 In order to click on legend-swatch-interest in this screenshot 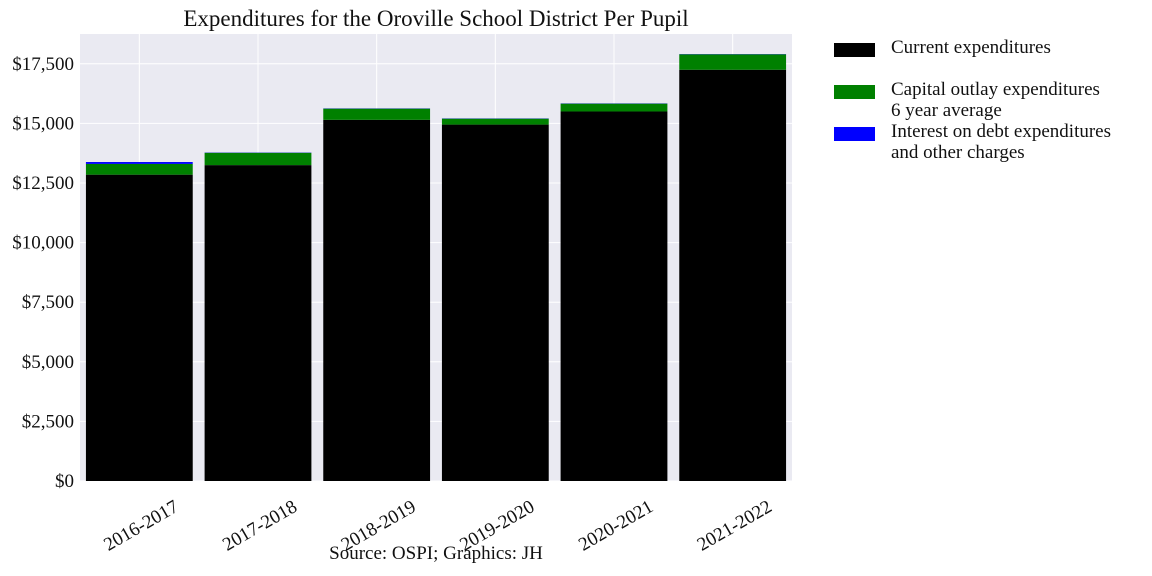, I will do `click(854, 134)`.